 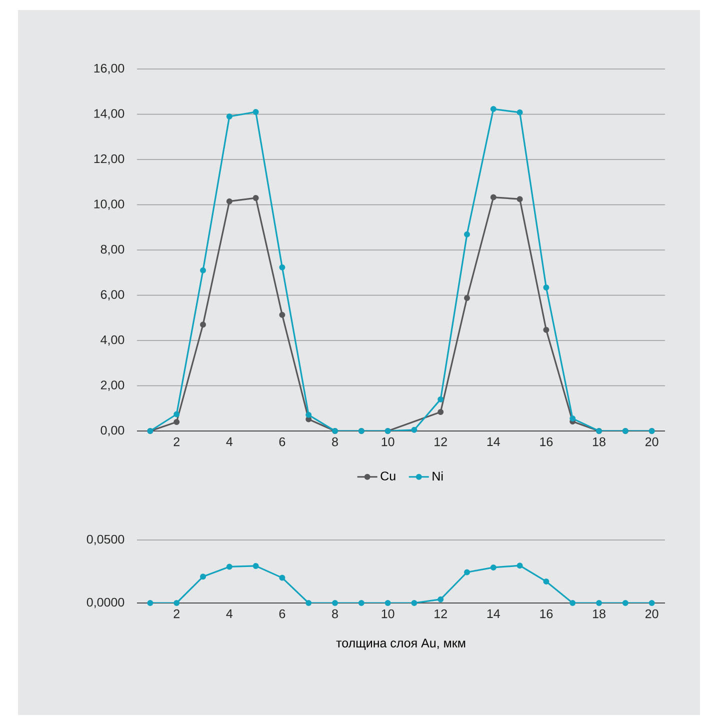 What do you see at coordinates (109, 69) in the screenshot?
I see `y-tick-label: 16,00` at bounding box center [109, 69].